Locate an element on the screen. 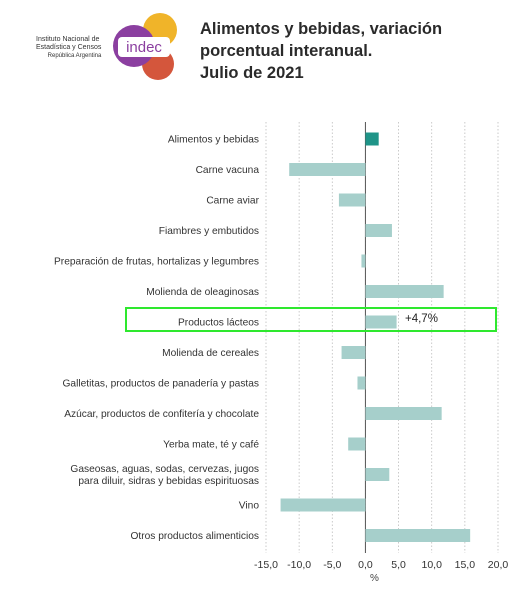 The width and height of the screenshot is (521, 600). logo-text-box is located at coordinates (144, 47).